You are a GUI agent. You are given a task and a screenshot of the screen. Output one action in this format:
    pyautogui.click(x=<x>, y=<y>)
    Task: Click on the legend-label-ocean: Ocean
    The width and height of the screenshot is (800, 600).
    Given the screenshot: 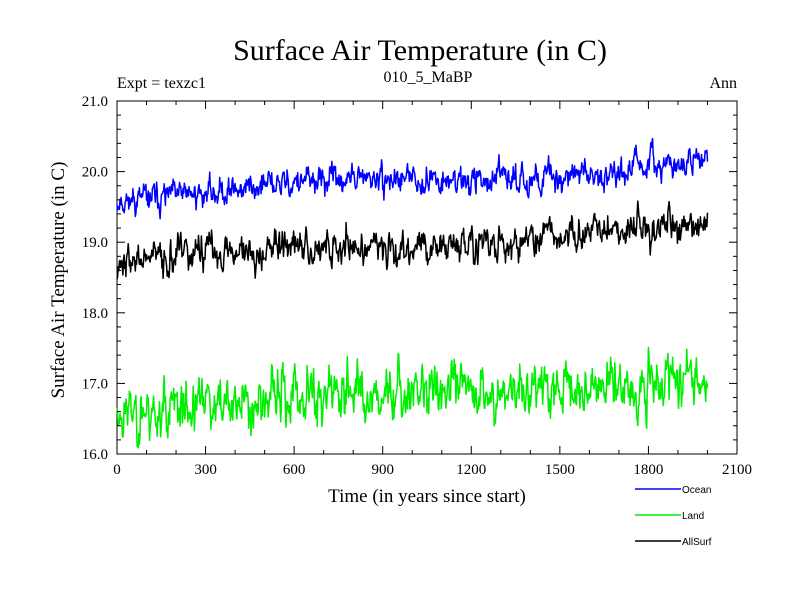 What is the action you would take?
    pyautogui.click(x=696, y=490)
    